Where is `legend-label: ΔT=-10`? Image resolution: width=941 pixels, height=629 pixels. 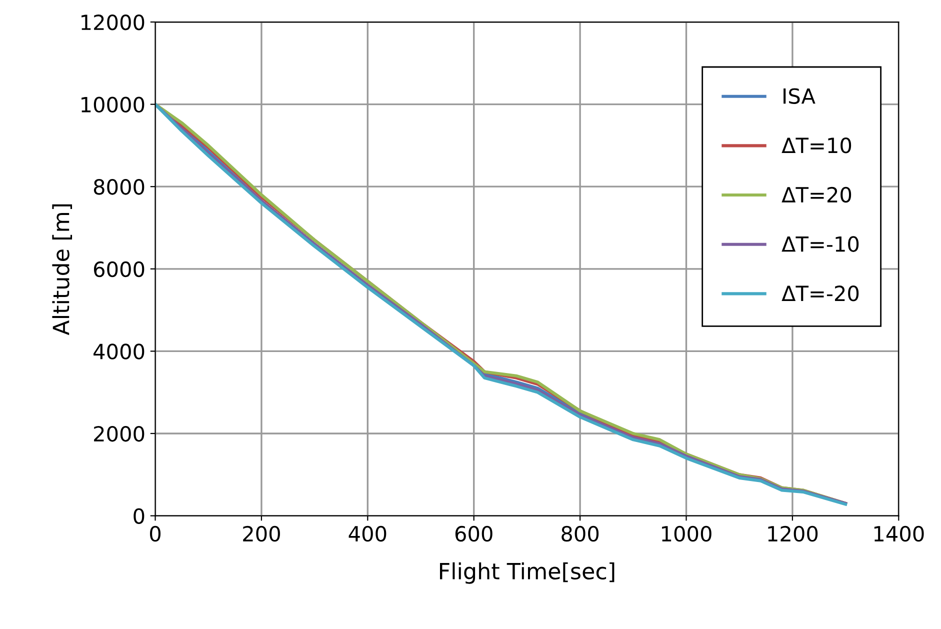
legend-label: ΔT=-10 is located at coordinates (820, 244).